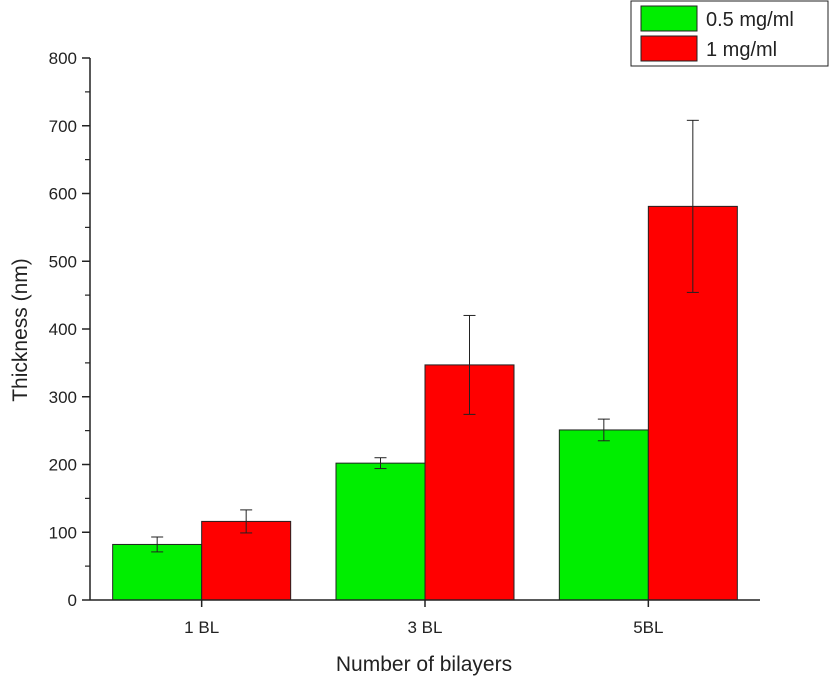  Describe the element at coordinates (157, 544) in the screenshot. I see `error-bar-0-5-mg-ml-1-bl` at that location.